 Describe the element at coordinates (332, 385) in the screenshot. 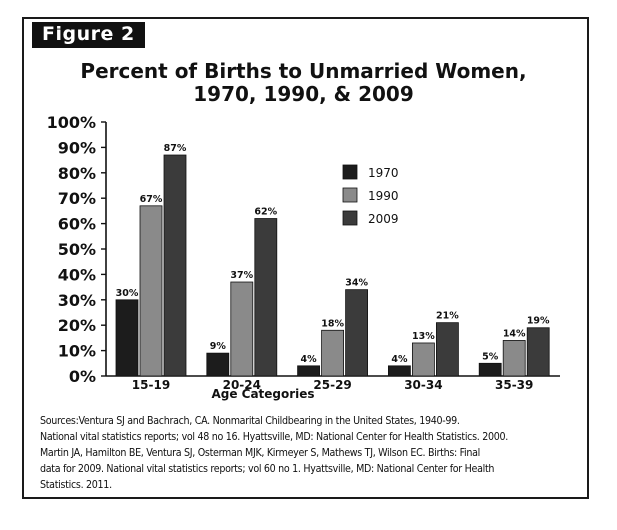

I see `x-tick-label: 25-29` at that location.